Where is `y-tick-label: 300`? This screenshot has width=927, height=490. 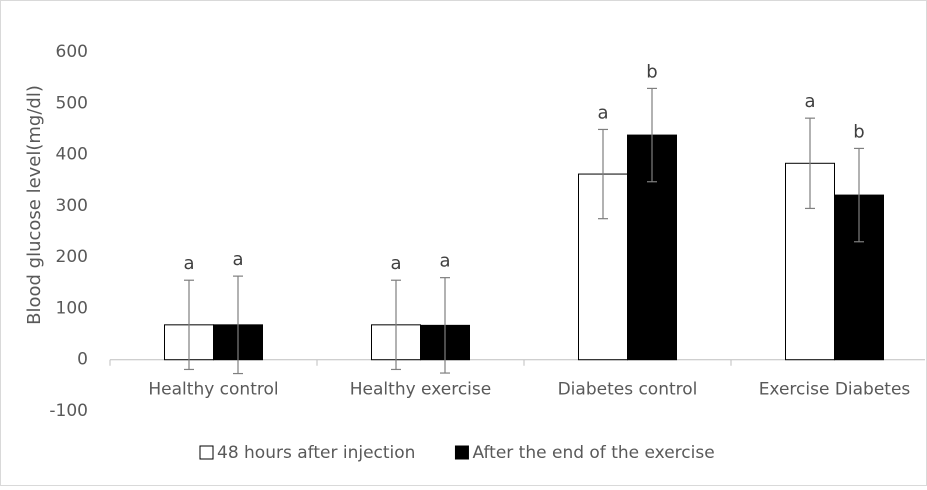 y-tick-label: 300 is located at coordinates (72, 206).